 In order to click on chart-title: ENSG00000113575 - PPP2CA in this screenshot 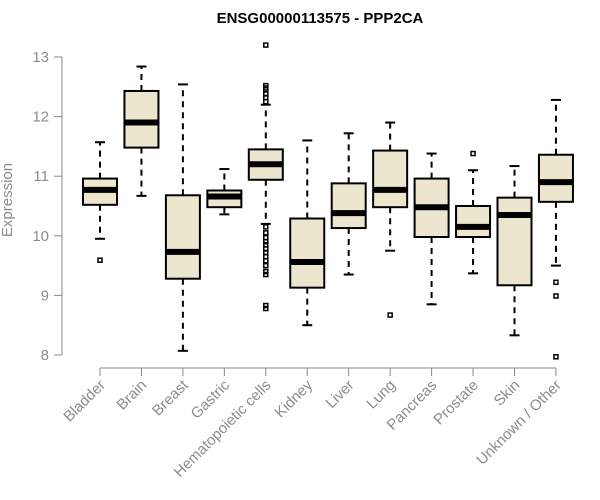, I will do `click(320, 18)`.